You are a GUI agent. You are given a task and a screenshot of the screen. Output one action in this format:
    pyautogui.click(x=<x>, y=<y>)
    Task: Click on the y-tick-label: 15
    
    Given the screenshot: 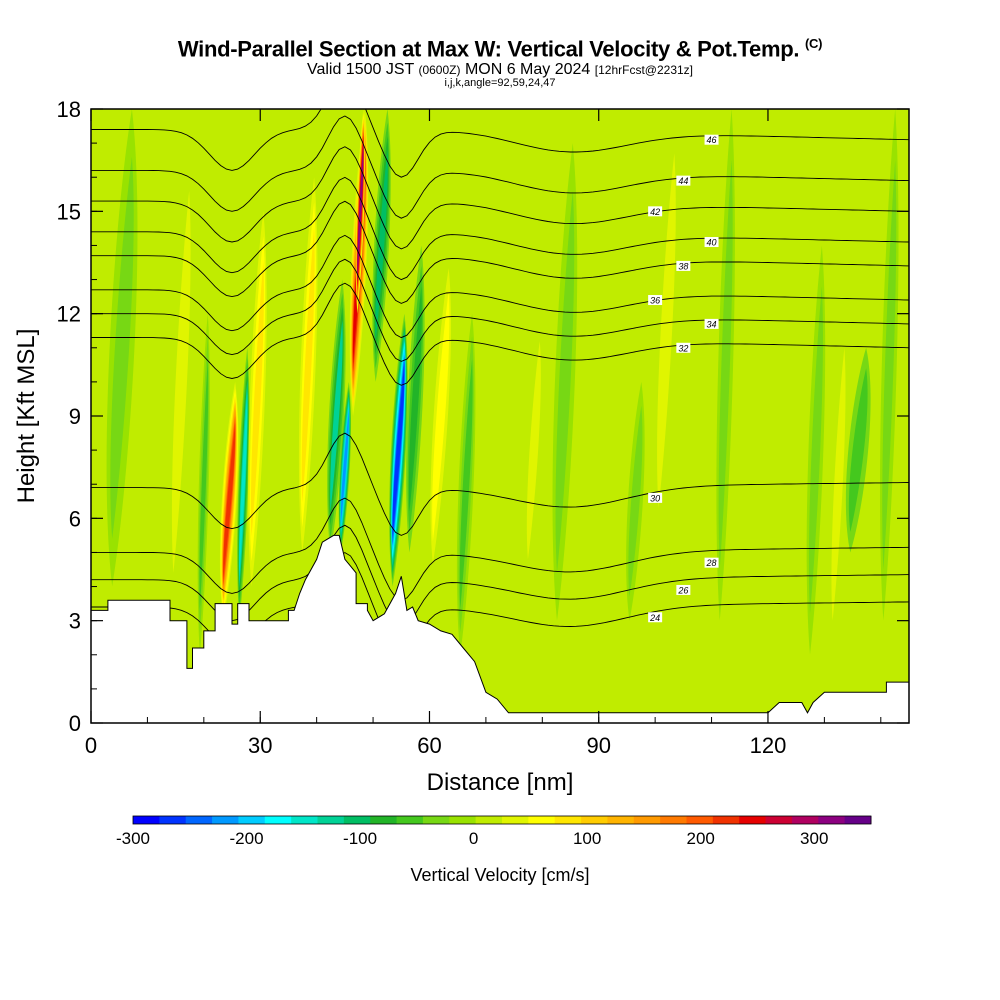 What is the action you would take?
    pyautogui.click(x=69, y=211)
    